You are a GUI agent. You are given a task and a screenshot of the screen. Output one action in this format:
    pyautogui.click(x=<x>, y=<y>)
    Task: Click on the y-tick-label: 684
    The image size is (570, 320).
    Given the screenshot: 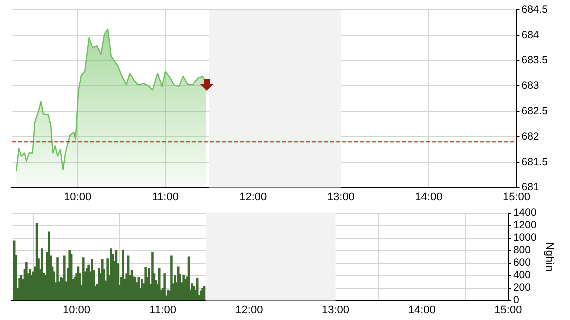 What is the action you would take?
    pyautogui.click(x=531, y=35)
    